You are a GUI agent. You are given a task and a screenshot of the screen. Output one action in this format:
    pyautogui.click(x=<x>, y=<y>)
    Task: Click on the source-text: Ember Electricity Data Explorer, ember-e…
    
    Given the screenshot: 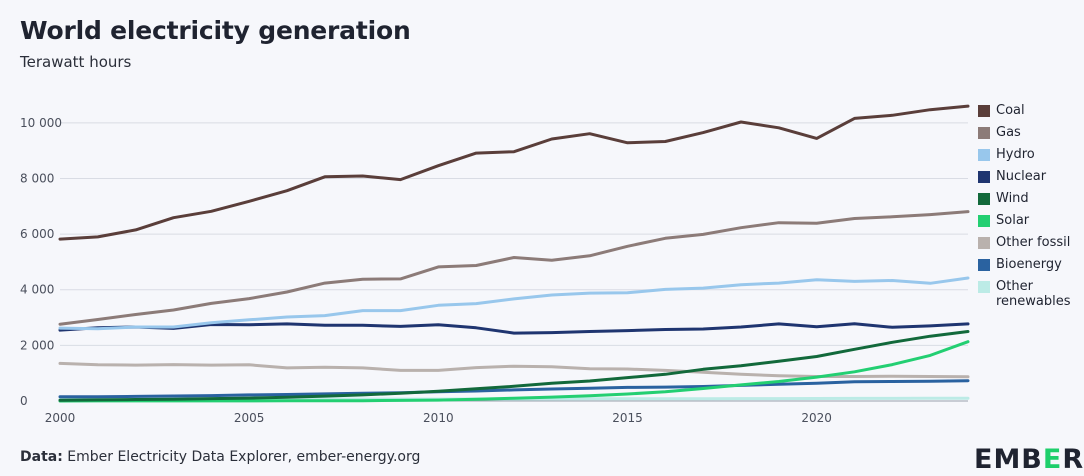 What is the action you would take?
    pyautogui.click(x=244, y=457)
    